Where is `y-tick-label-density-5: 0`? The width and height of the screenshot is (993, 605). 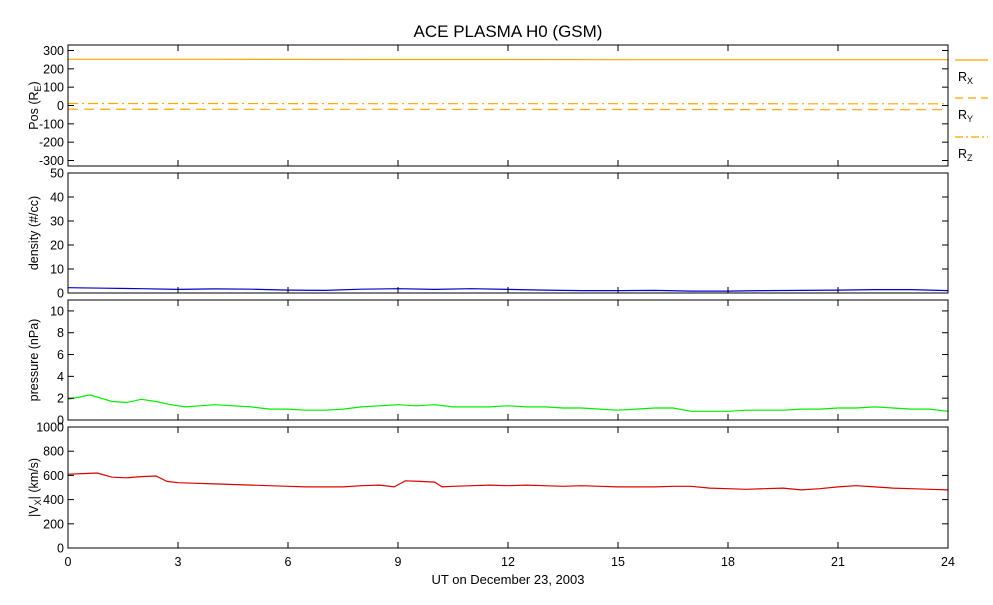
y-tick-label-density-5: 0 is located at coordinates (60, 294).